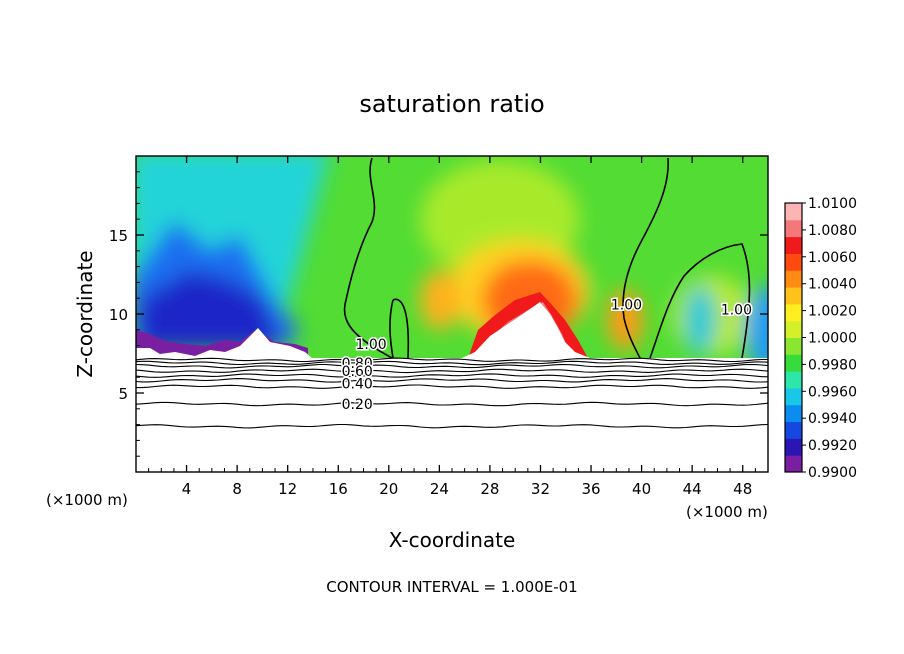 The height and width of the screenshot is (654, 904). I want to click on x-tick-label: 40, so click(641, 489).